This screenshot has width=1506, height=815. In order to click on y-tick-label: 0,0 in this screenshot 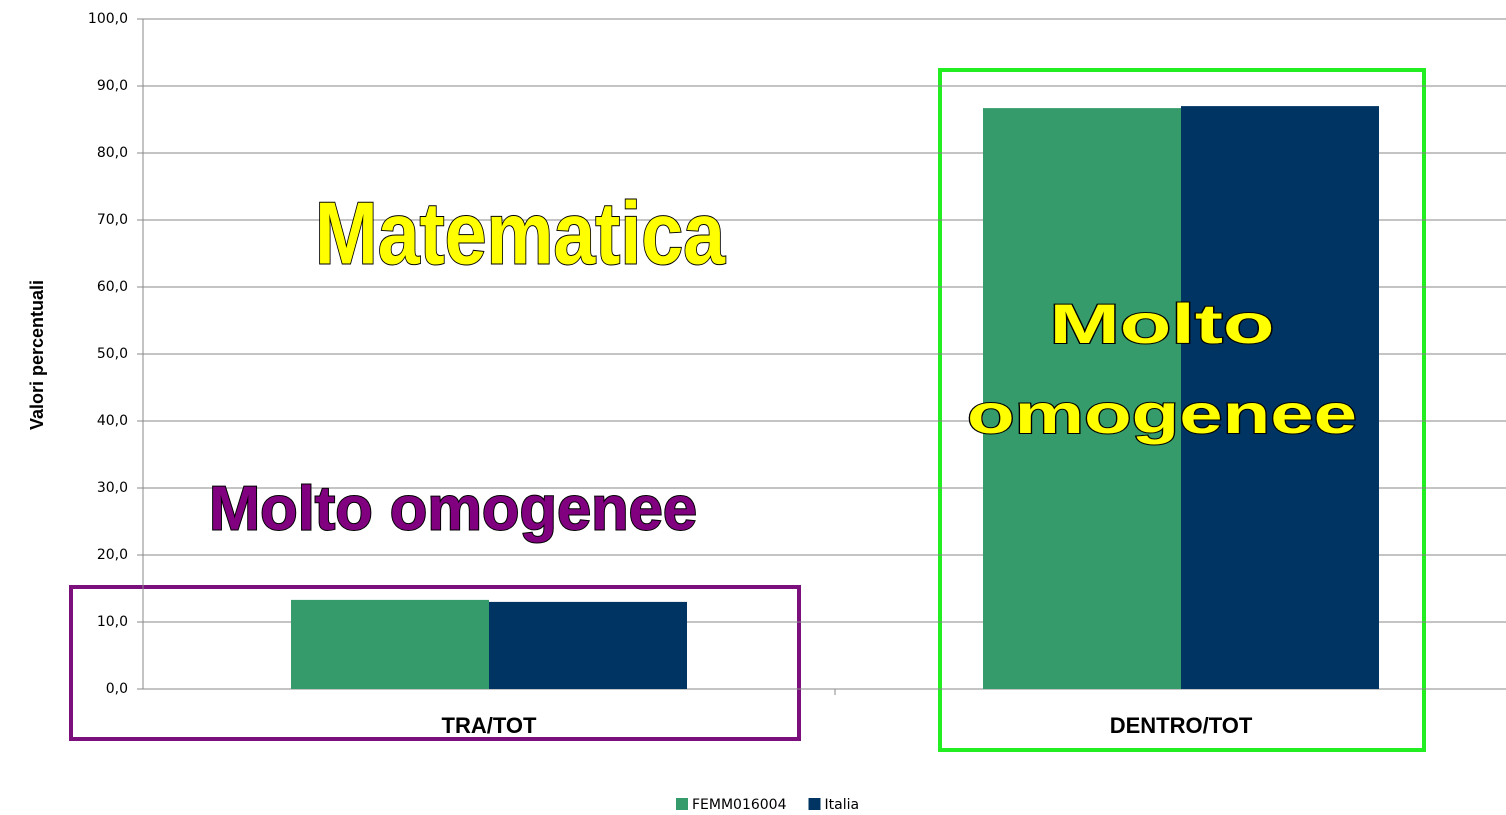, I will do `click(117, 689)`.